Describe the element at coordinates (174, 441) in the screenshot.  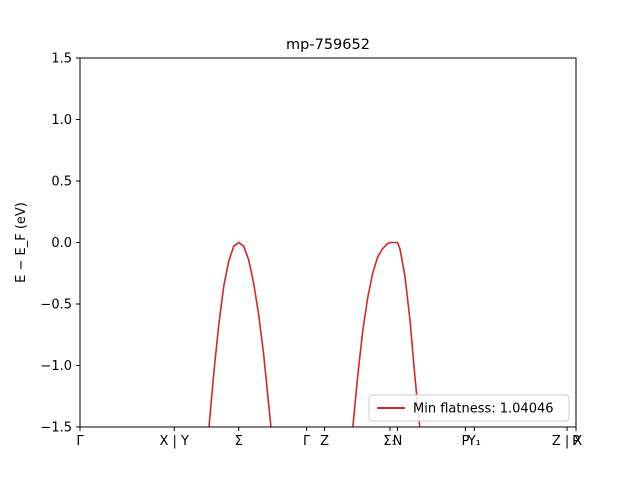
I see `x-tick-label: X | Y` at that location.